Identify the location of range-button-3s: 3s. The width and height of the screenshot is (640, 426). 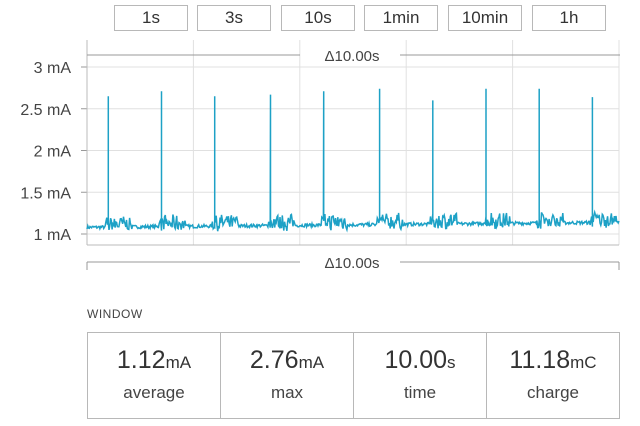
(234, 18).